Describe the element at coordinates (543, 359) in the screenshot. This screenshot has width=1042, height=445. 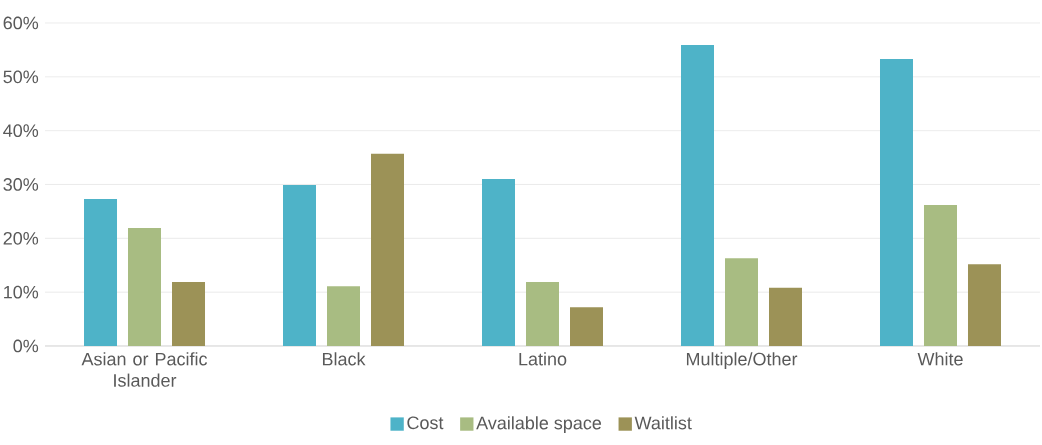
I see `x-tick-label: Latino` at that location.